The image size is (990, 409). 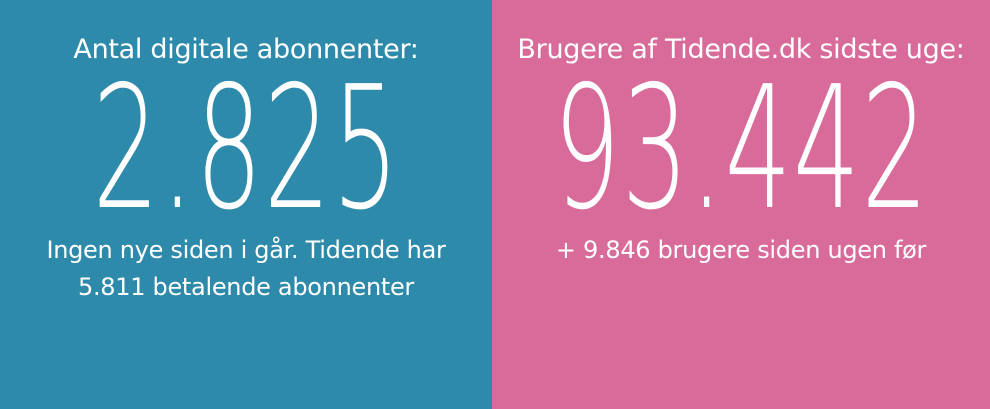 What do you see at coordinates (246, 49) in the screenshot?
I see `subscribers-heading: Antal digitale abonnenter:` at bounding box center [246, 49].